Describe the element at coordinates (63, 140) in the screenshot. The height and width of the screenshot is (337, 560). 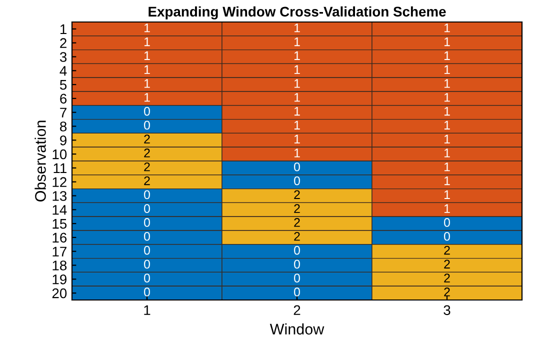
I see `y-tick-label: 9` at that location.